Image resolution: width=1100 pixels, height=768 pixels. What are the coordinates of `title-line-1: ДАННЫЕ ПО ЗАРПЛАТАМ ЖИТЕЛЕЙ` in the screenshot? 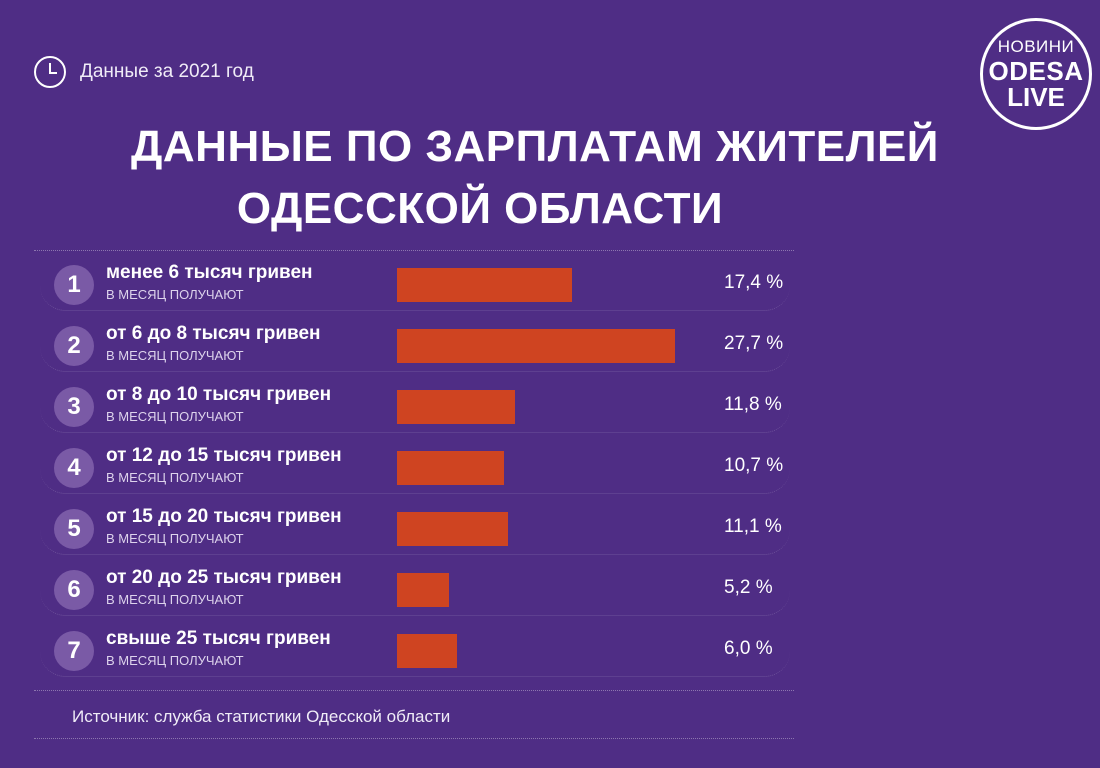 It's located at (535, 146).